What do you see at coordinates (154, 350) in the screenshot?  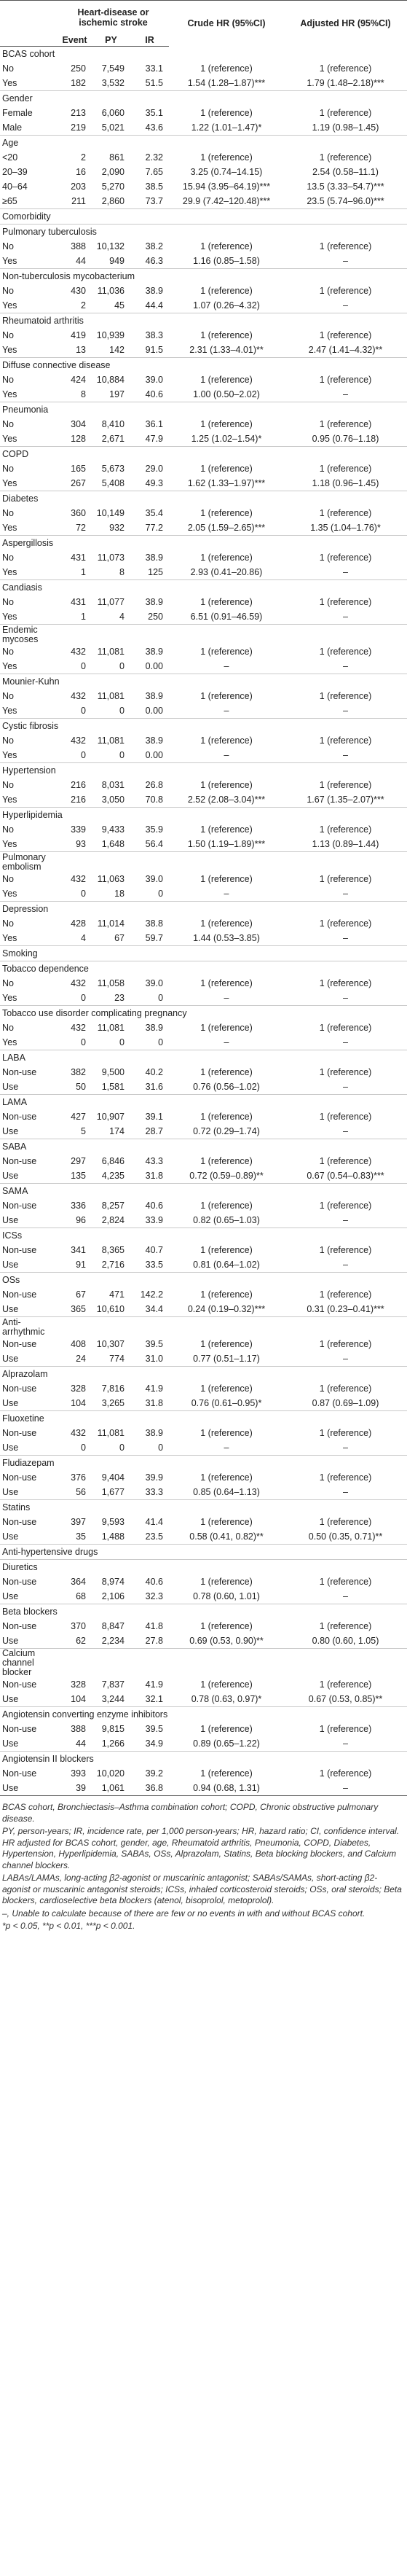 I see `cell-ir: 91.5` at bounding box center [154, 350].